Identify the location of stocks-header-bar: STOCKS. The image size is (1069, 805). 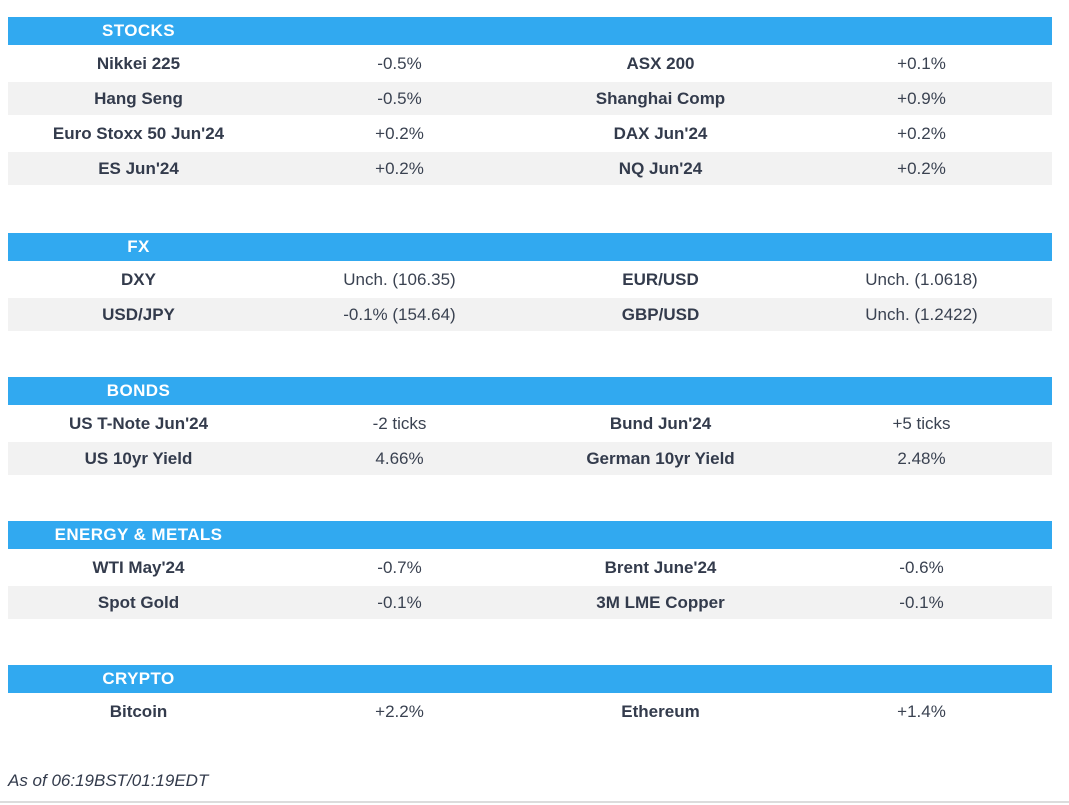
(530, 31).